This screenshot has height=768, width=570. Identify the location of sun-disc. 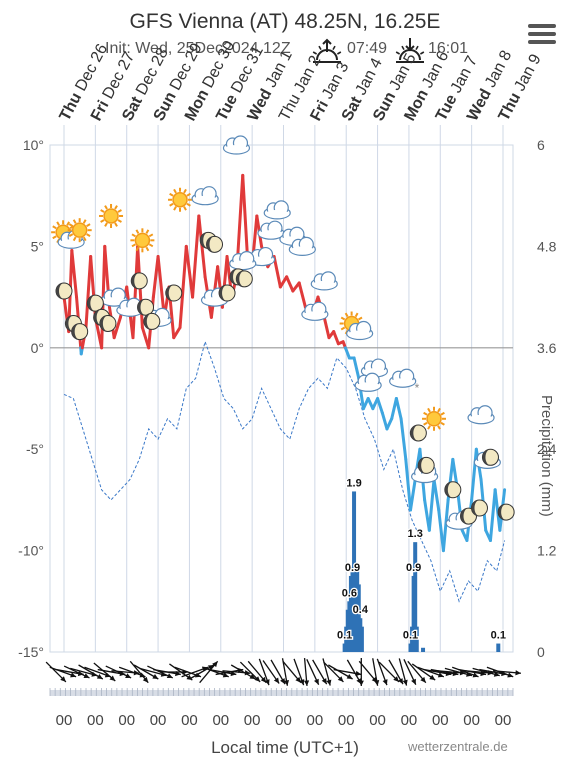
(434, 419).